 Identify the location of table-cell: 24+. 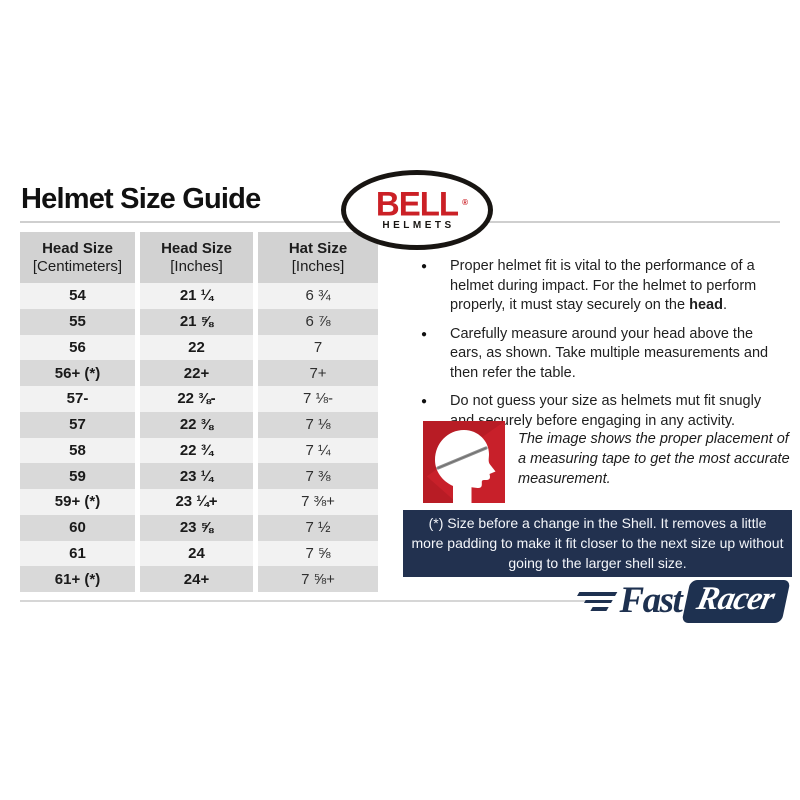
(196, 579).